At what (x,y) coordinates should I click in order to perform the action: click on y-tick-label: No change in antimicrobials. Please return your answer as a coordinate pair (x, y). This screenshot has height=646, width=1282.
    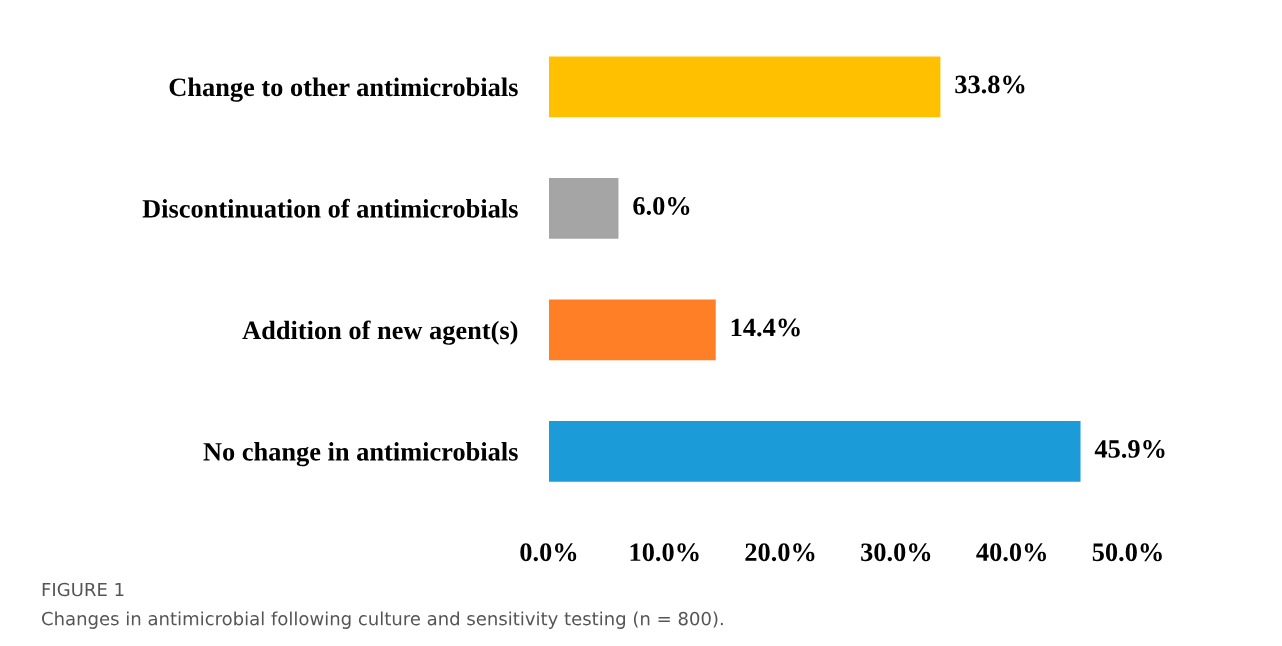
    Looking at the image, I should click on (360, 454).